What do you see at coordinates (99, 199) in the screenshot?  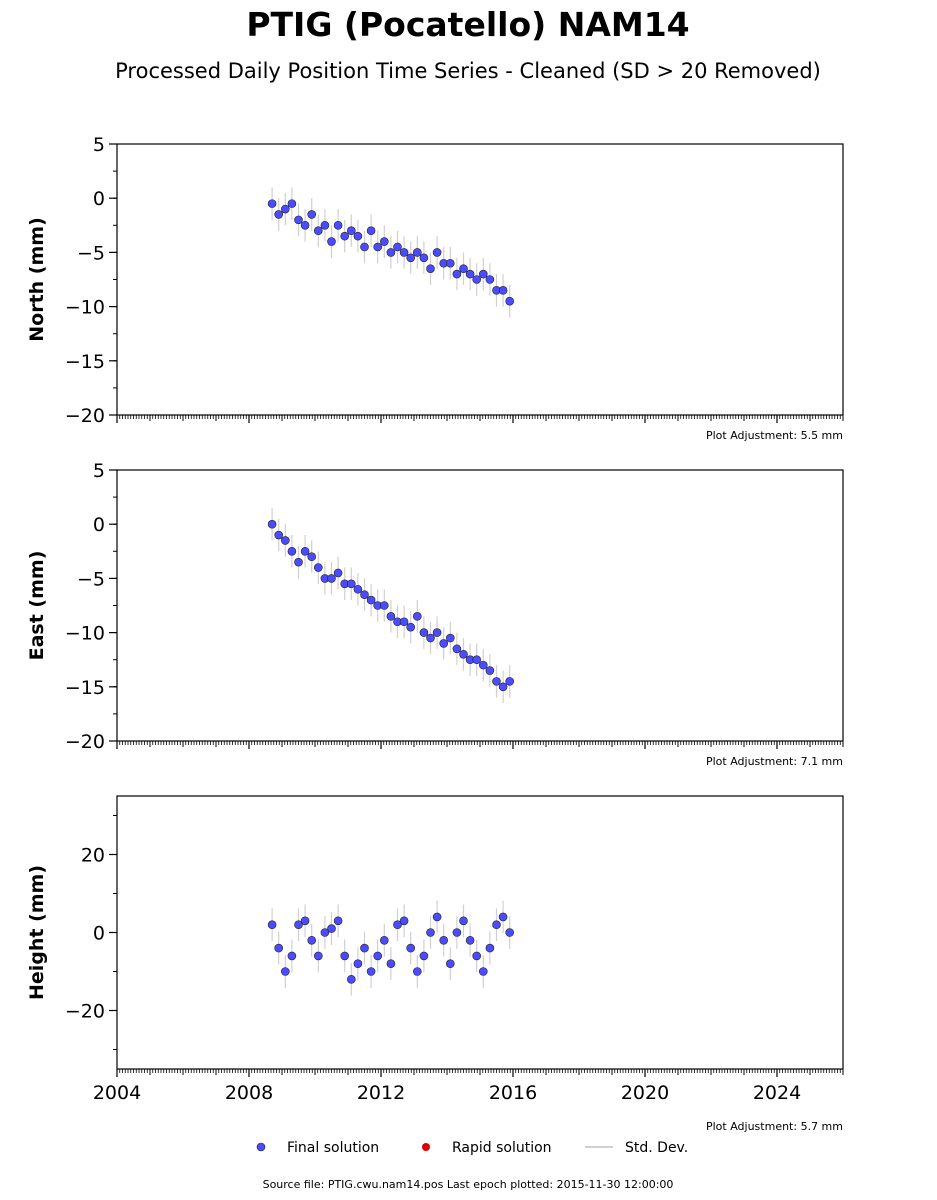 I see `north-y-tick-label: 0` at bounding box center [99, 199].